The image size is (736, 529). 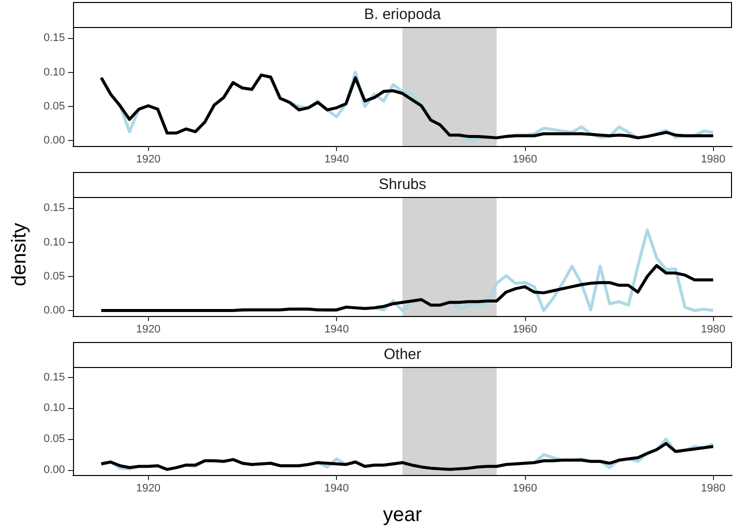 What do you see at coordinates (402, 185) in the screenshot?
I see `chart-title: Shrubs` at bounding box center [402, 185].